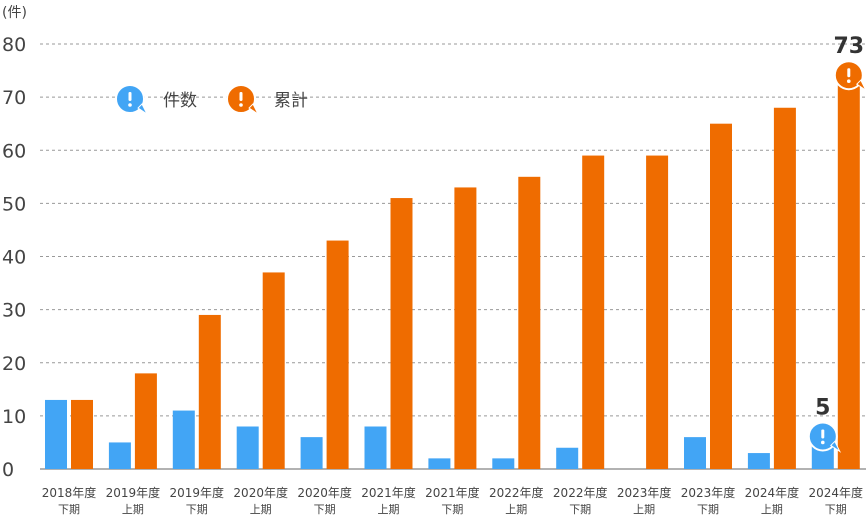 The width and height of the screenshot is (868, 520). I want to click on y-tick-label: 80, so click(14, 45).